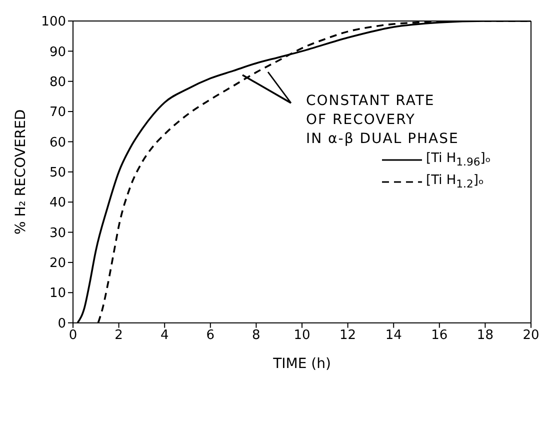 This screenshot has width=560, height=429. Describe the element at coordinates (393, 336) in the screenshot. I see `x-tick-label: 14` at that location.